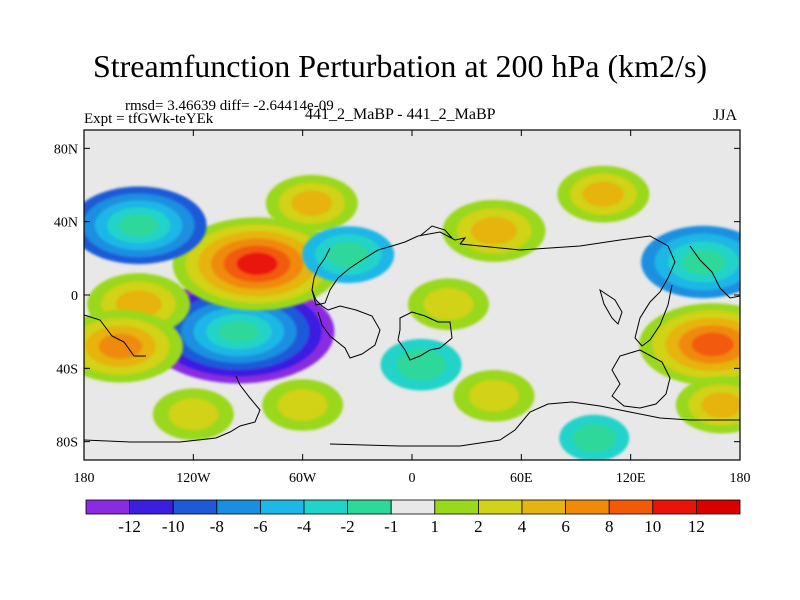  What do you see at coordinates (129, 526) in the screenshot?
I see `colorbar-label: -12` at bounding box center [129, 526].